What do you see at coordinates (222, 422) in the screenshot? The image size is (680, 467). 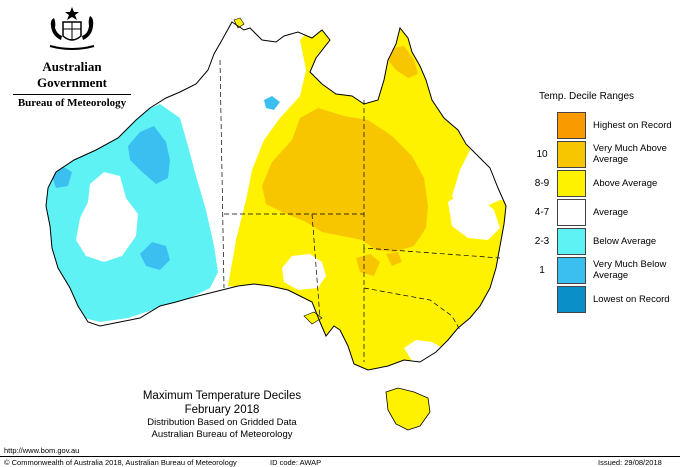 I see `map-method: Distribution Based on Gridded Data` at bounding box center [222, 422].